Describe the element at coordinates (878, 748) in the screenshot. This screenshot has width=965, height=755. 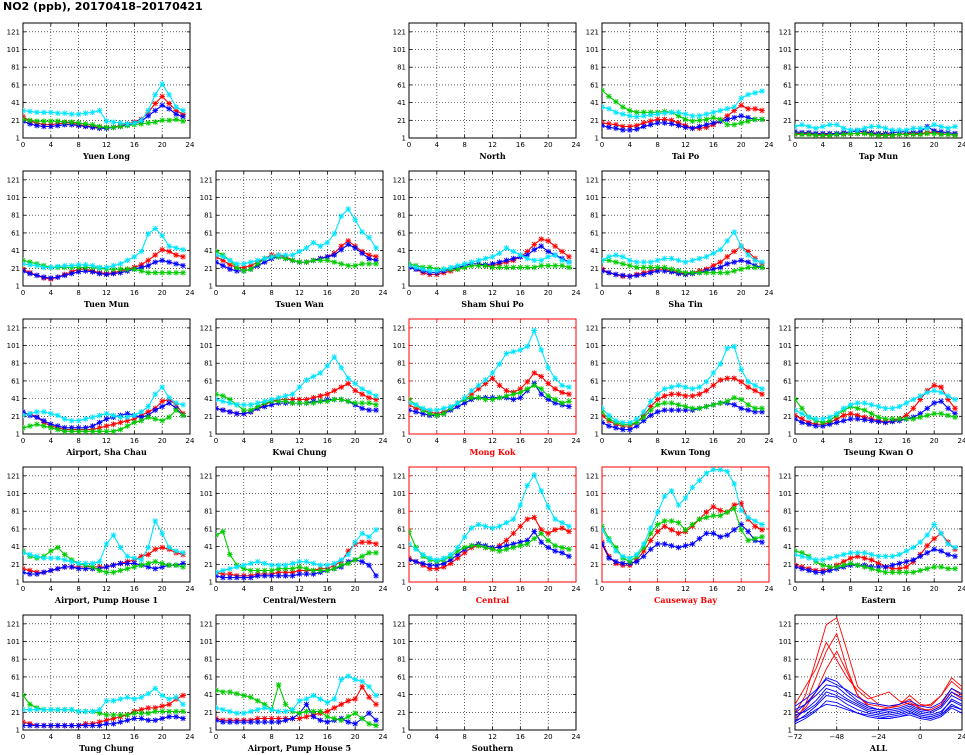
I see `panel-title: ALL` at that location.